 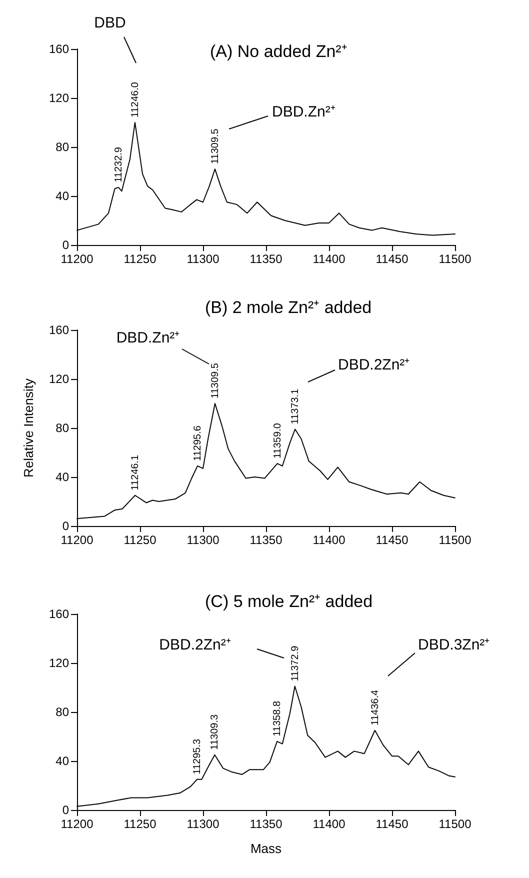 What do you see at coordinates (296, 406) in the screenshot?
I see `annotation: 11373.1` at bounding box center [296, 406].